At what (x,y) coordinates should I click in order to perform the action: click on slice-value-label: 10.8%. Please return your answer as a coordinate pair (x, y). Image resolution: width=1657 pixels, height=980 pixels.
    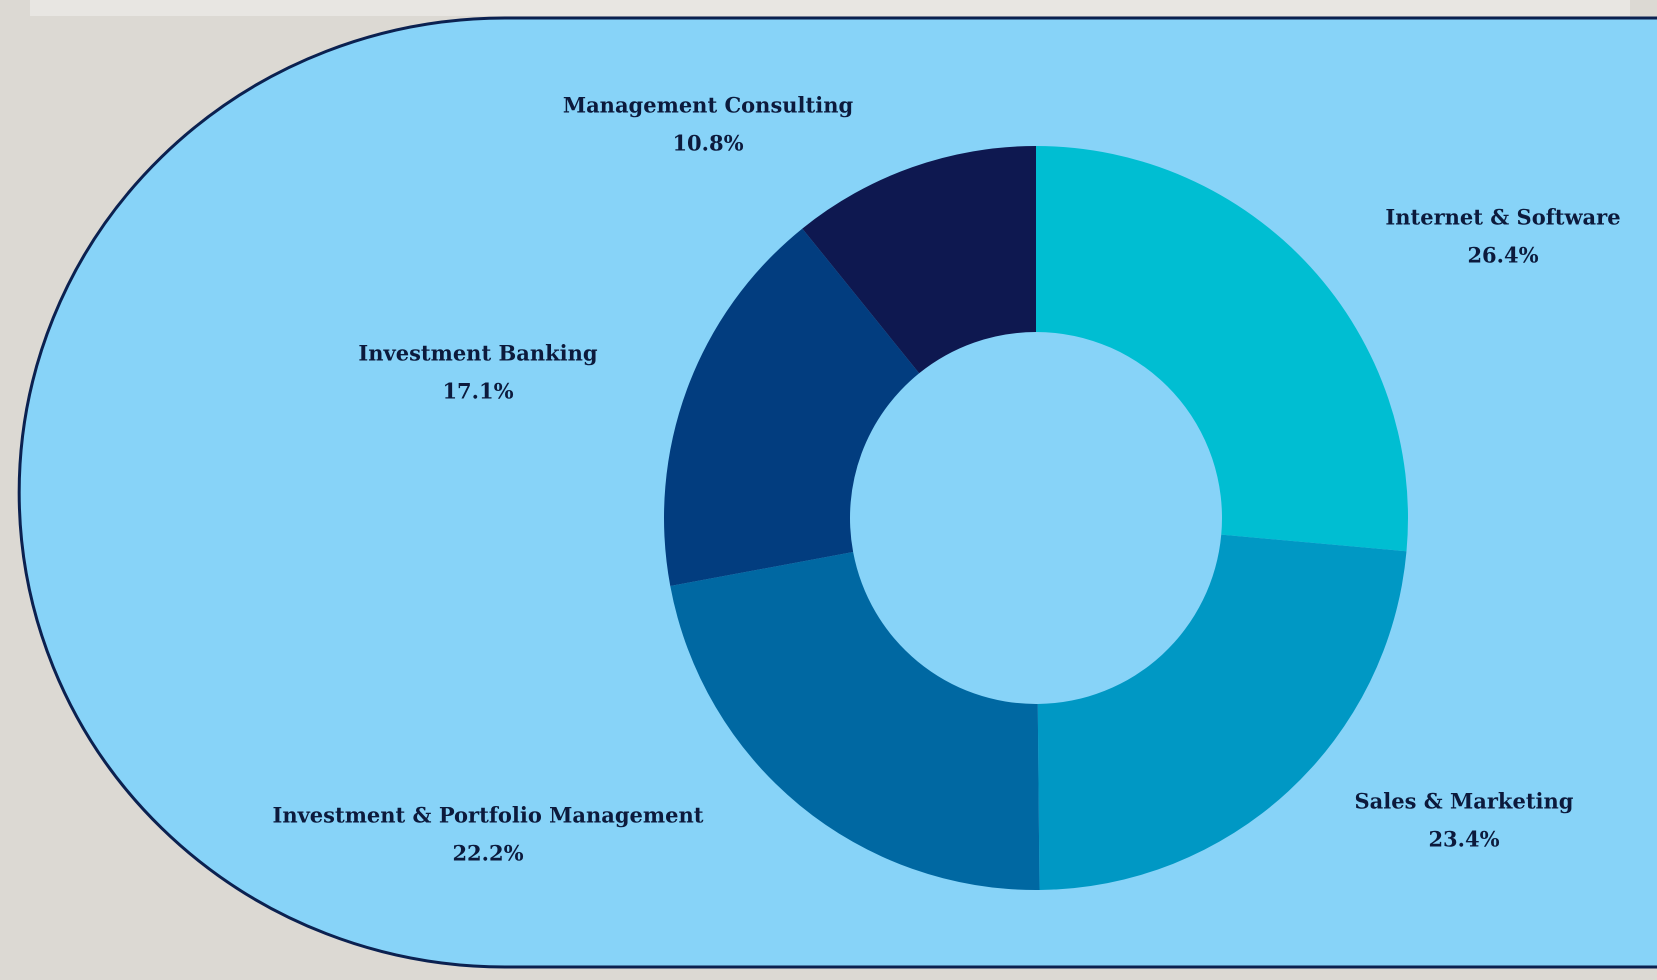
    Looking at the image, I should click on (707, 143).